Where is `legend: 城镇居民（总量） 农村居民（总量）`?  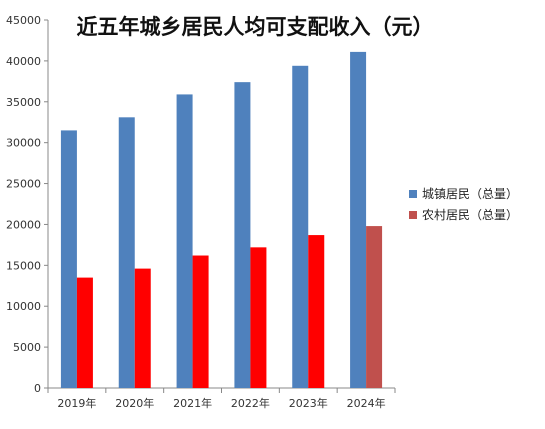
legend: 城镇居民（总量） 农村居民（总量） is located at coordinates (463, 204).